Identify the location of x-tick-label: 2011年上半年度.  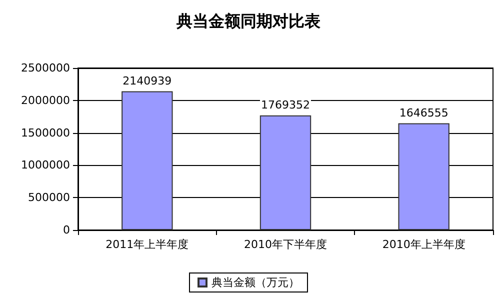
(147, 244).